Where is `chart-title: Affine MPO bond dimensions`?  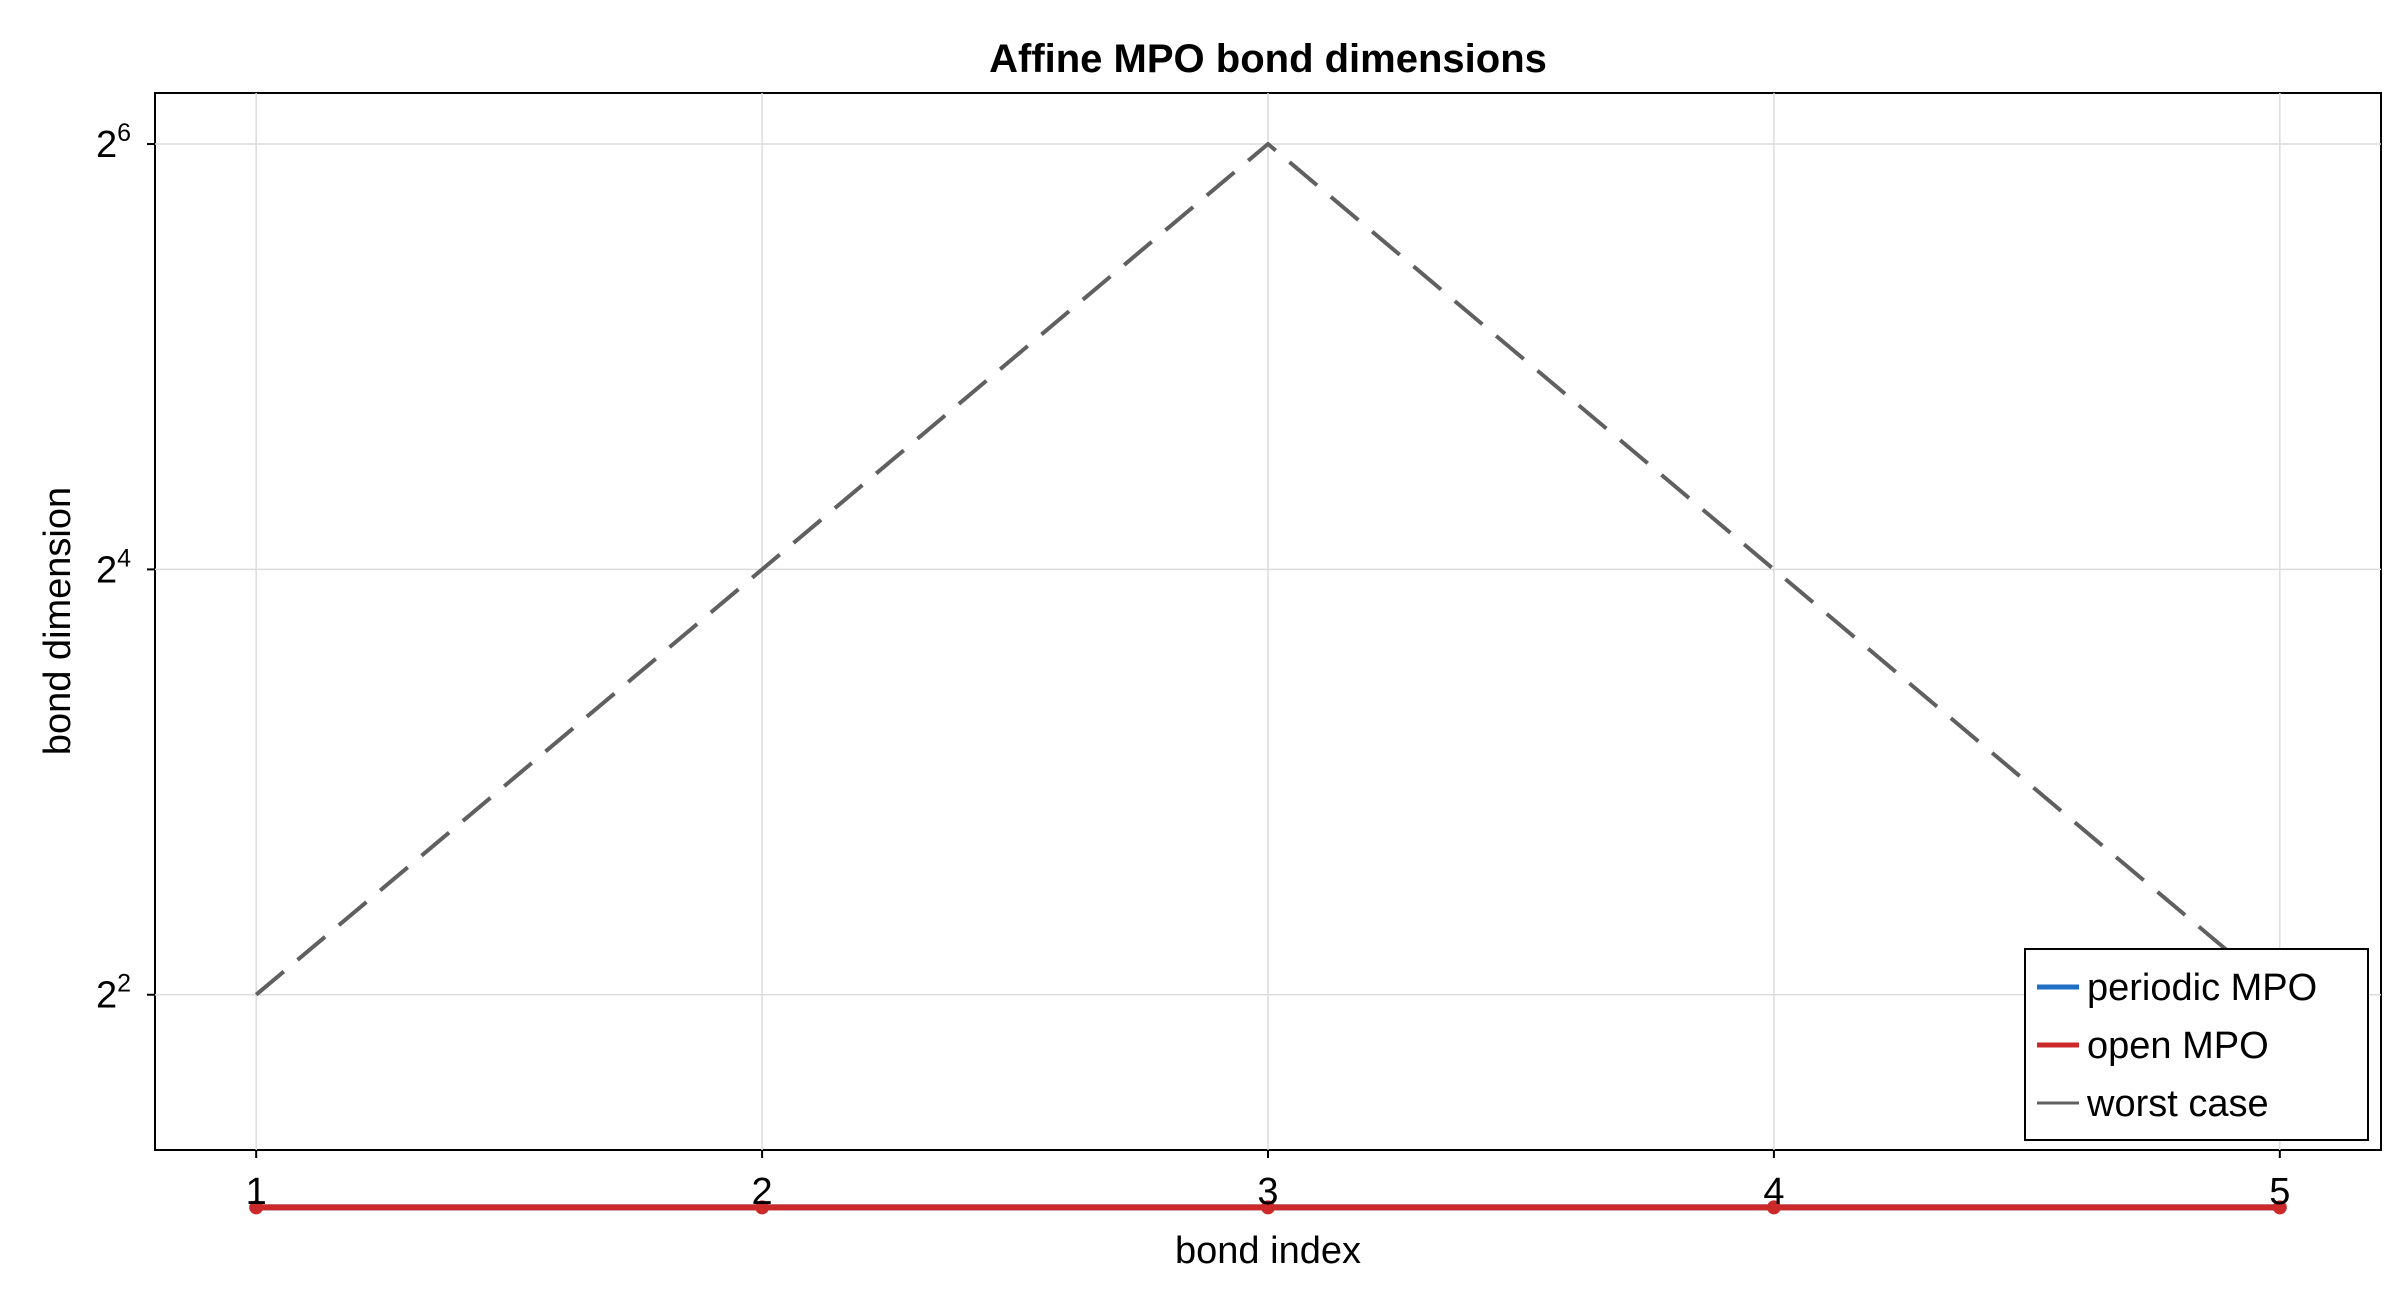 chart-title: Affine MPO bond dimensions is located at coordinates (1268, 59).